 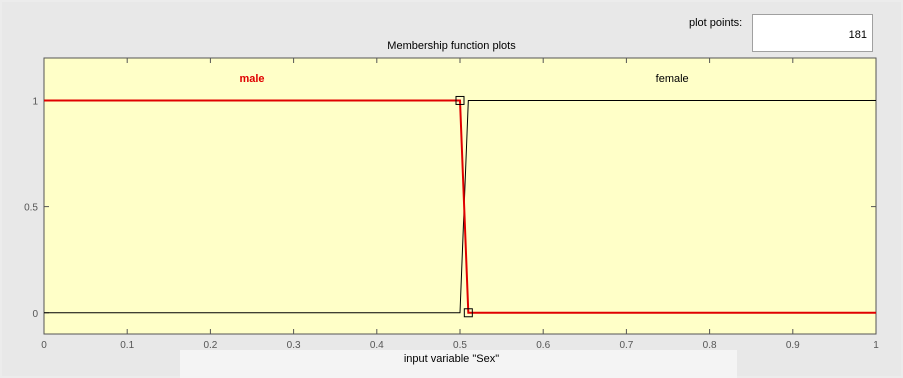 What do you see at coordinates (876, 345) in the screenshot?
I see `x-tick-label: 1` at bounding box center [876, 345].